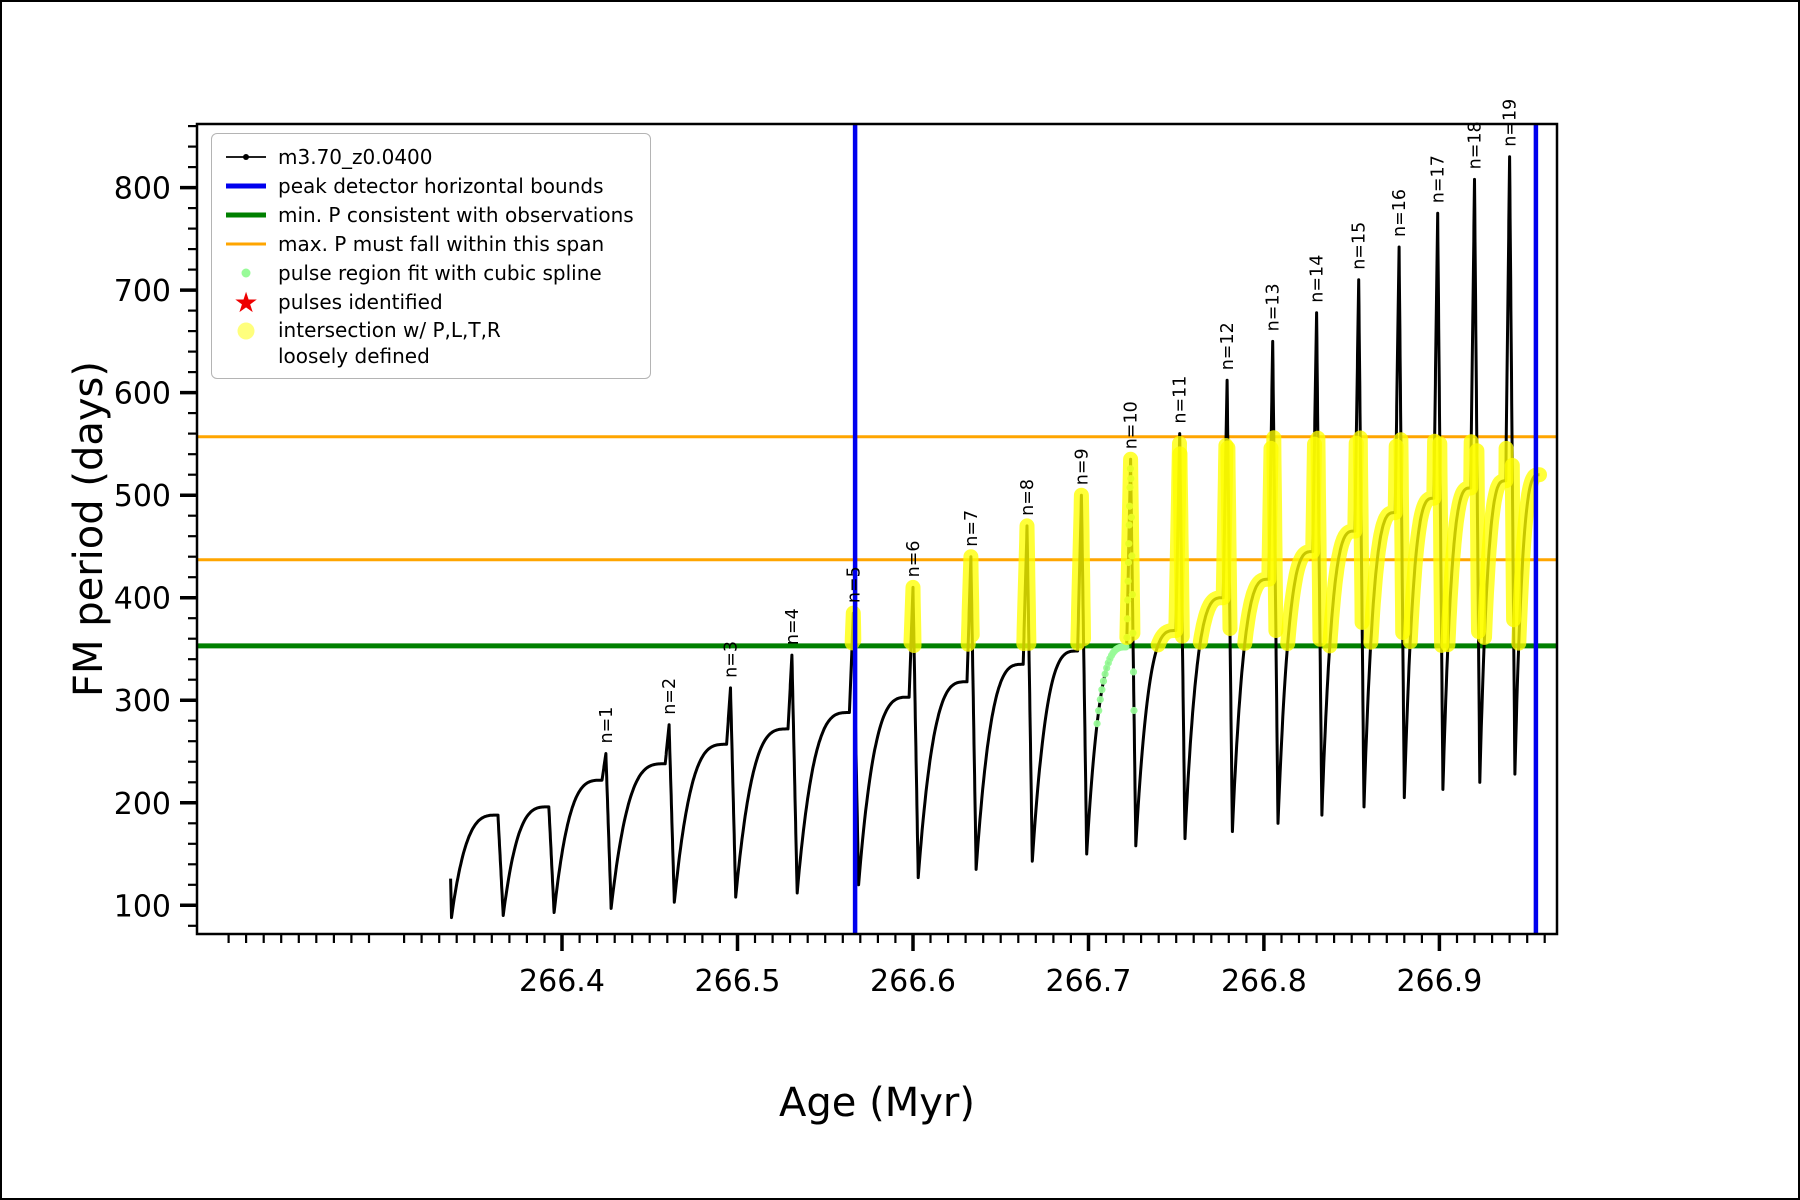  I want to click on legend-item-label: m3.70_z0.0400, so click(355, 157).